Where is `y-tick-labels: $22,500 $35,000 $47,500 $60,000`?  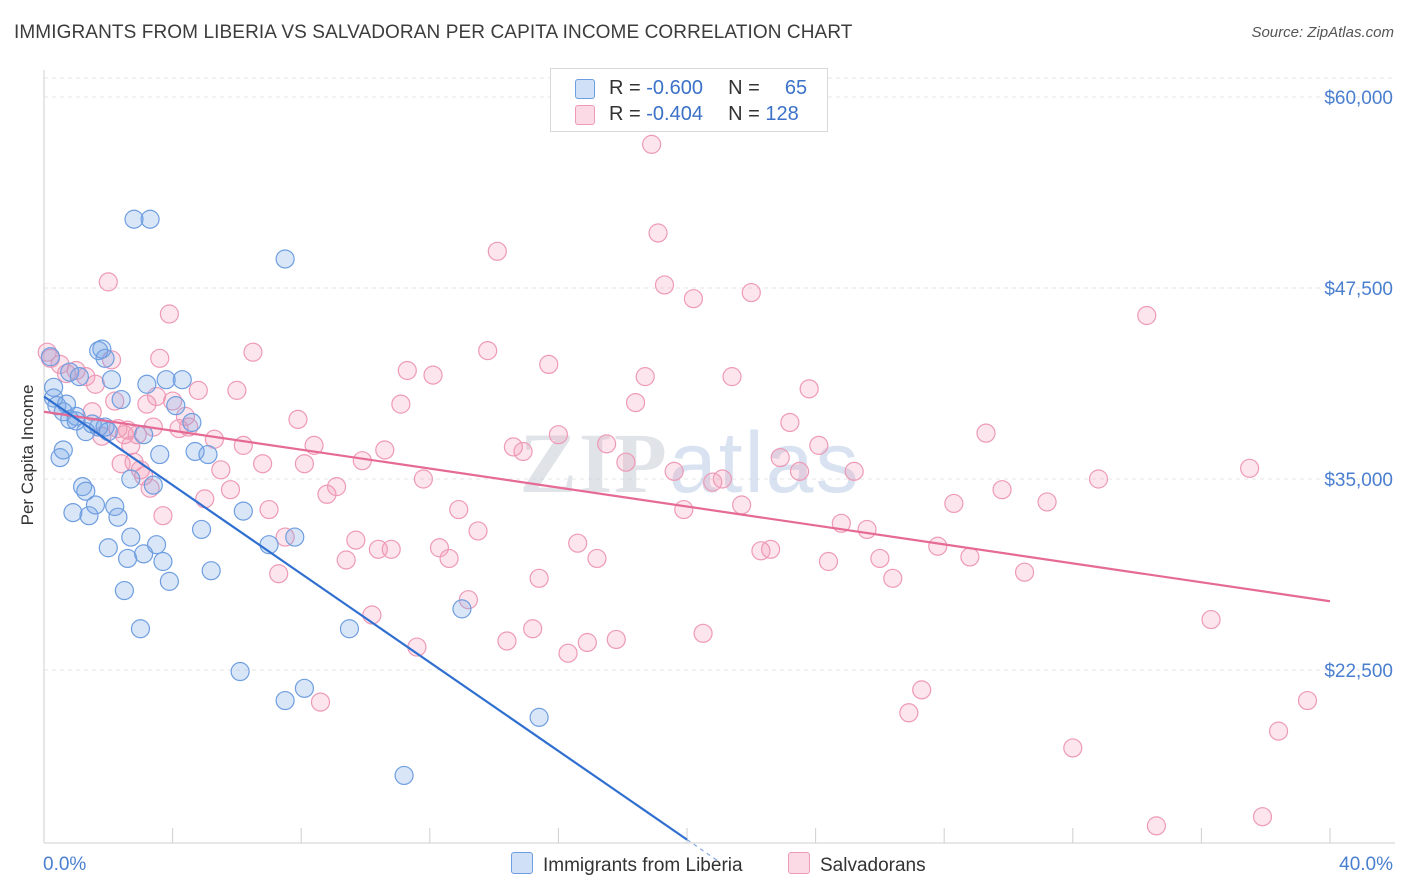
y-tick-labels: $22,500 $35,000 $47,500 $60,000 is located at coordinates (1358, 385).